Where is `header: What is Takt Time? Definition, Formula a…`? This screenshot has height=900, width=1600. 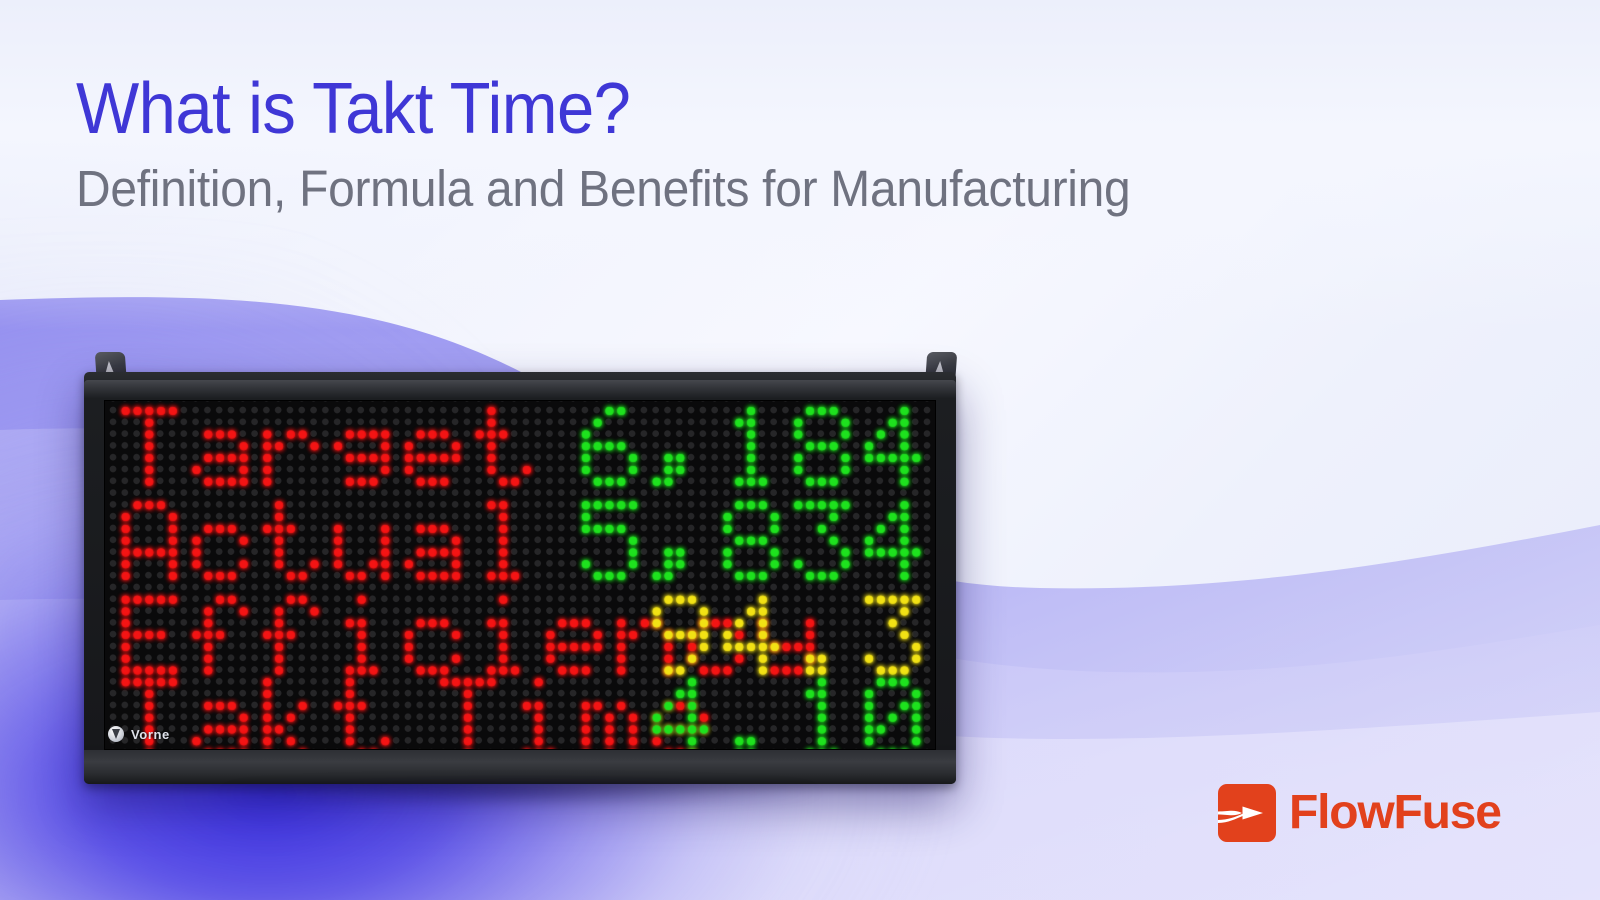
header: What is Takt Time? Definition, Formula a… is located at coordinates (786, 144).